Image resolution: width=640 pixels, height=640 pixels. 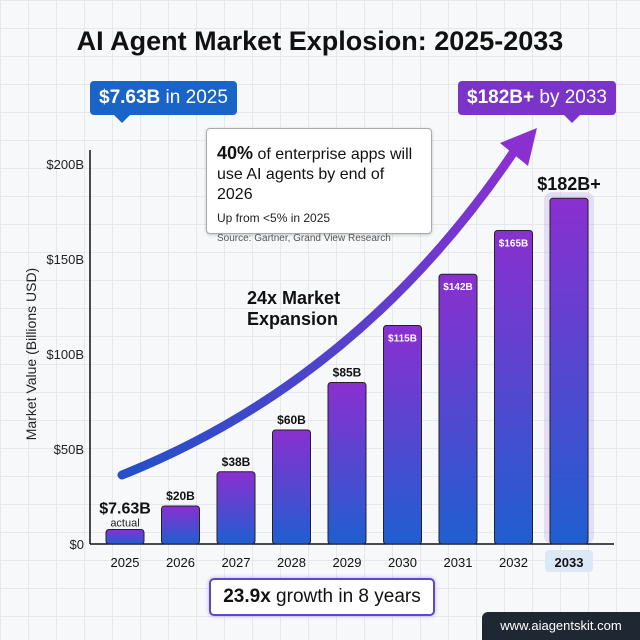 I want to click on data-label: $165B, so click(x=513, y=244).